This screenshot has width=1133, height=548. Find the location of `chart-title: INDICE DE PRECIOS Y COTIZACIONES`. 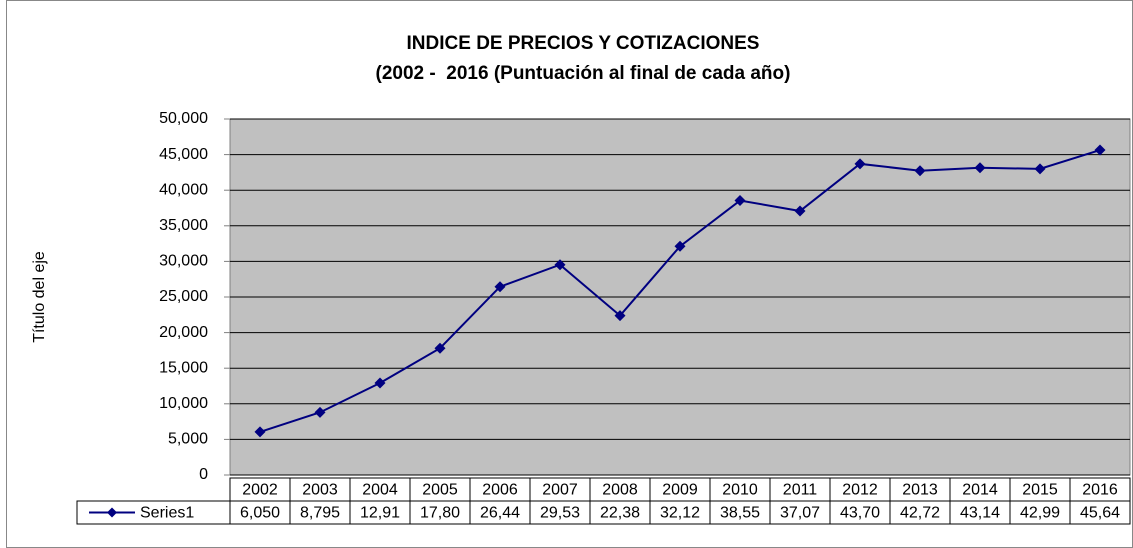

chart-title: INDICE DE PRECIOS Y COTIZACIONES is located at coordinates (583, 43).